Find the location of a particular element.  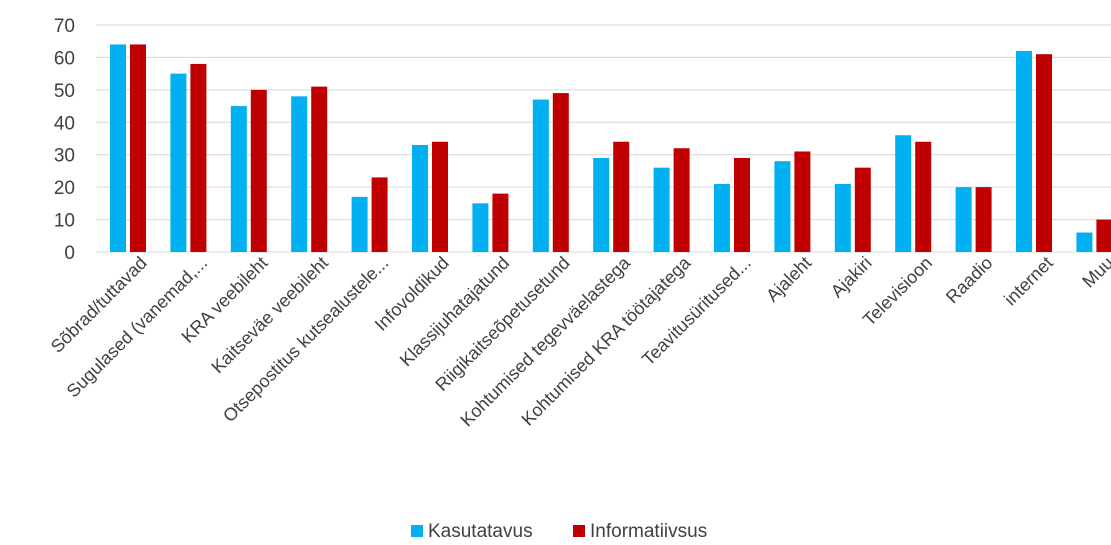

y-axis-ticks: 0 10 20 30 40 50 60 70 is located at coordinates (64, 140).